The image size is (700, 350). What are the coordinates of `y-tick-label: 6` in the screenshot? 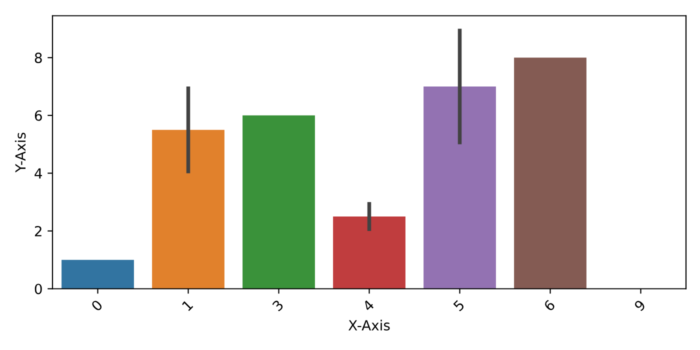 It's located at (38, 115).